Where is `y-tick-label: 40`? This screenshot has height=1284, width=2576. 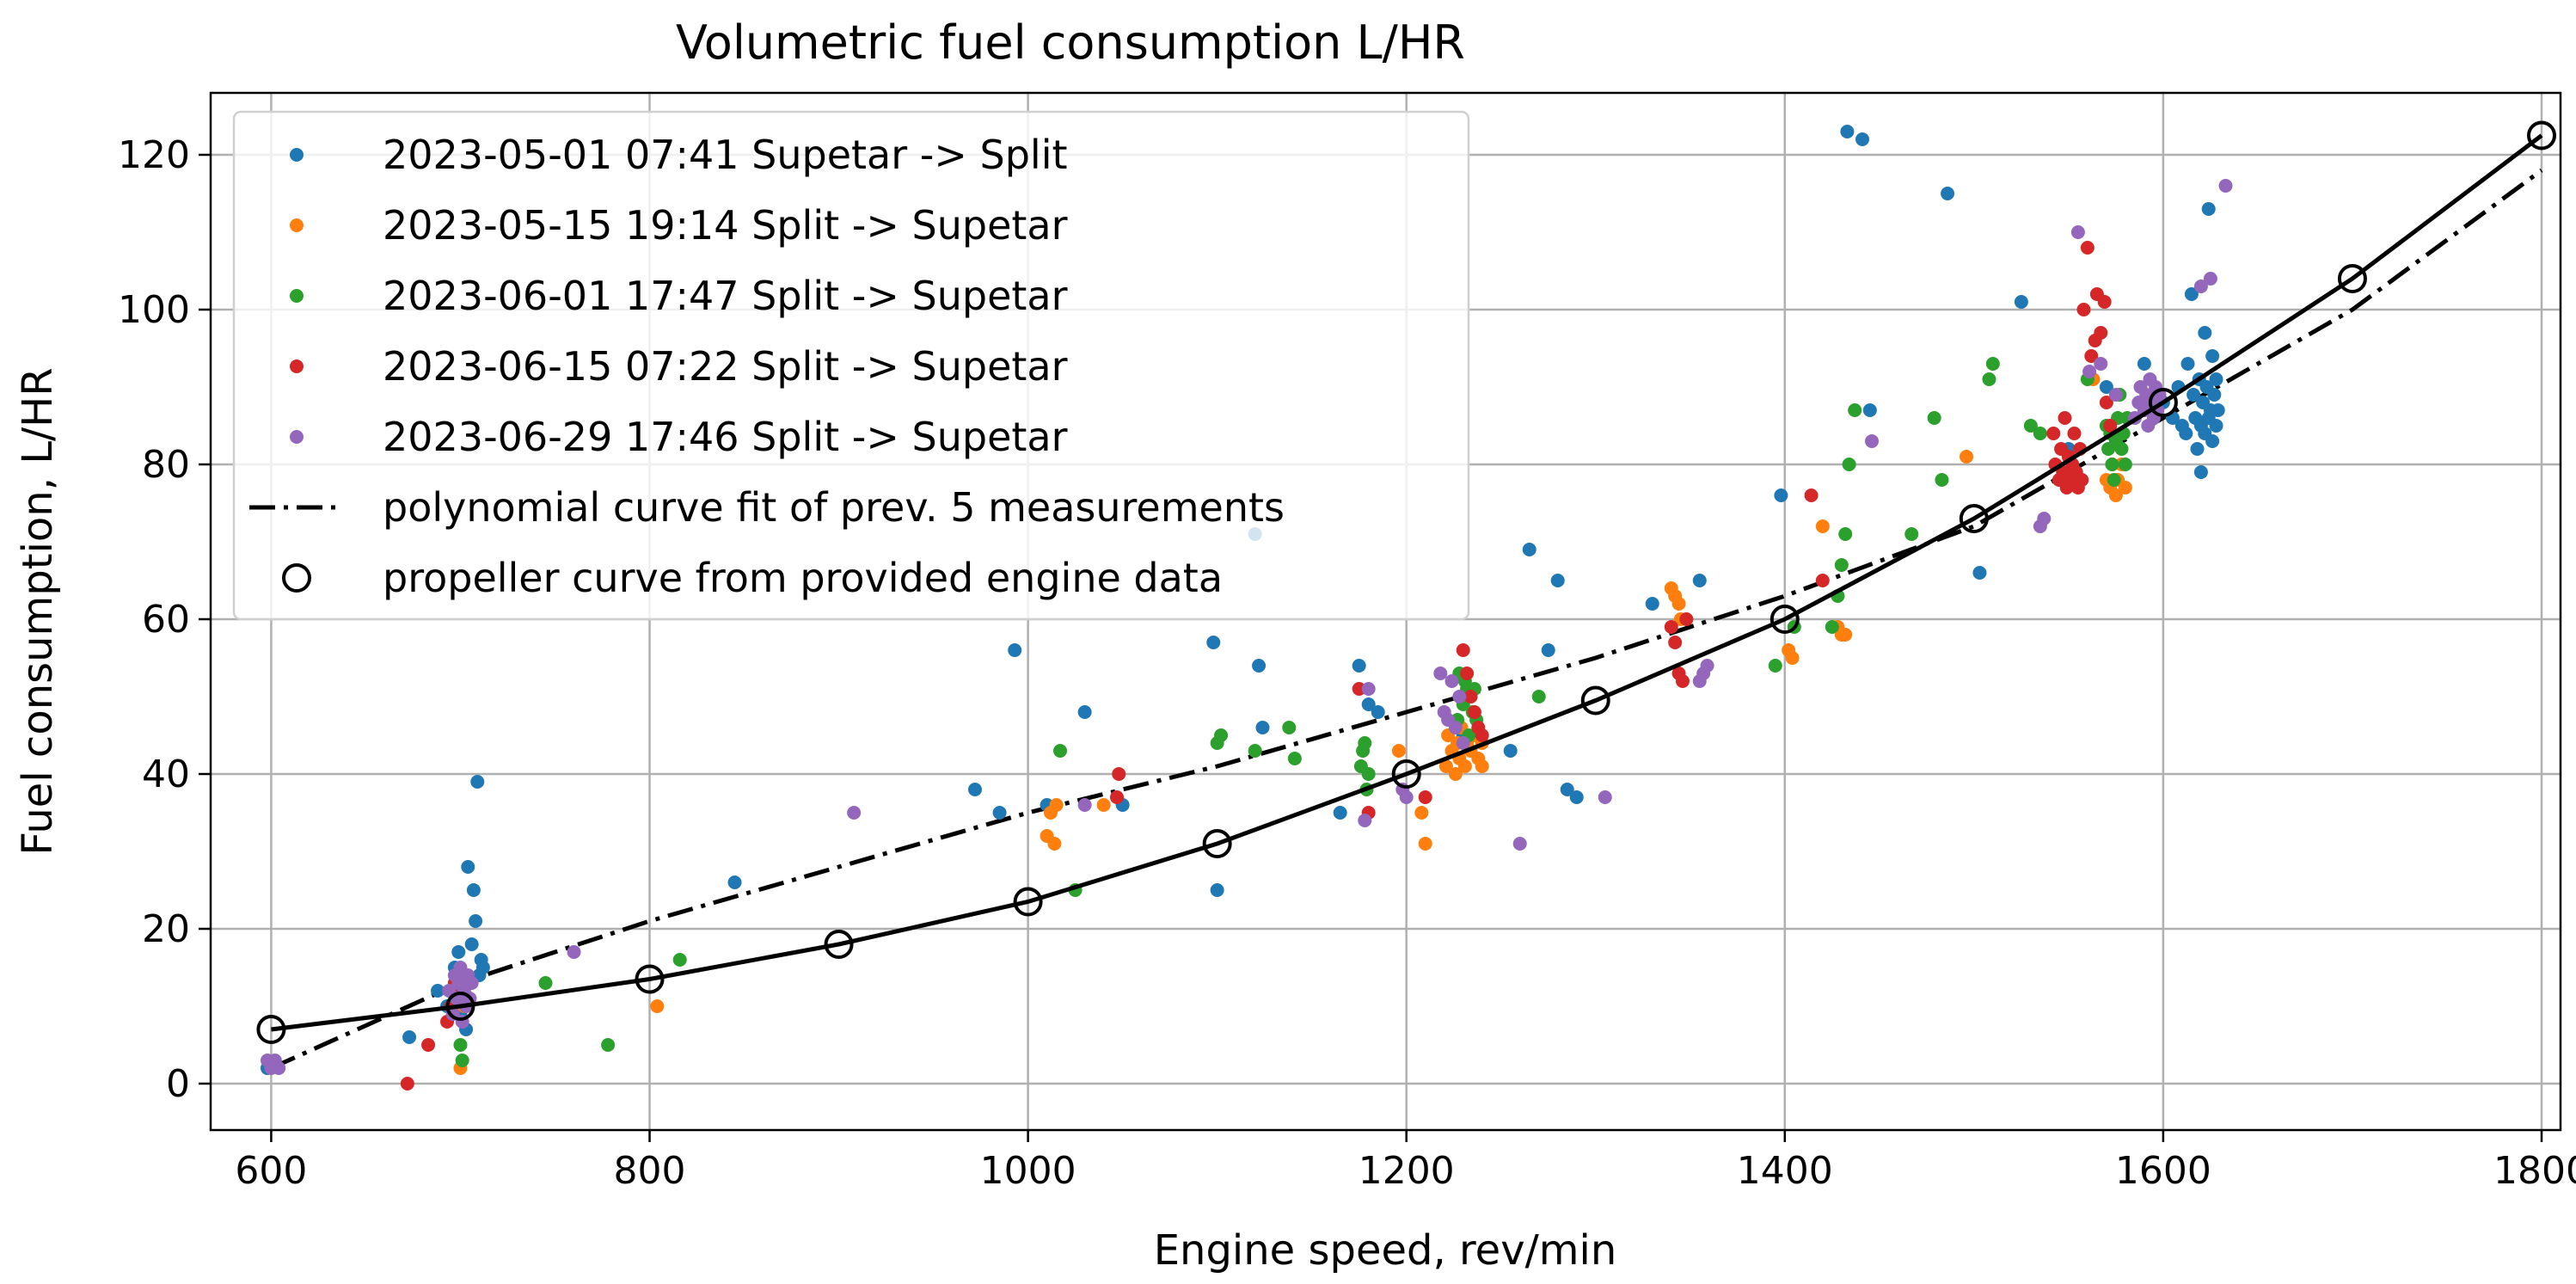 y-tick-label: 40 is located at coordinates (166, 774).